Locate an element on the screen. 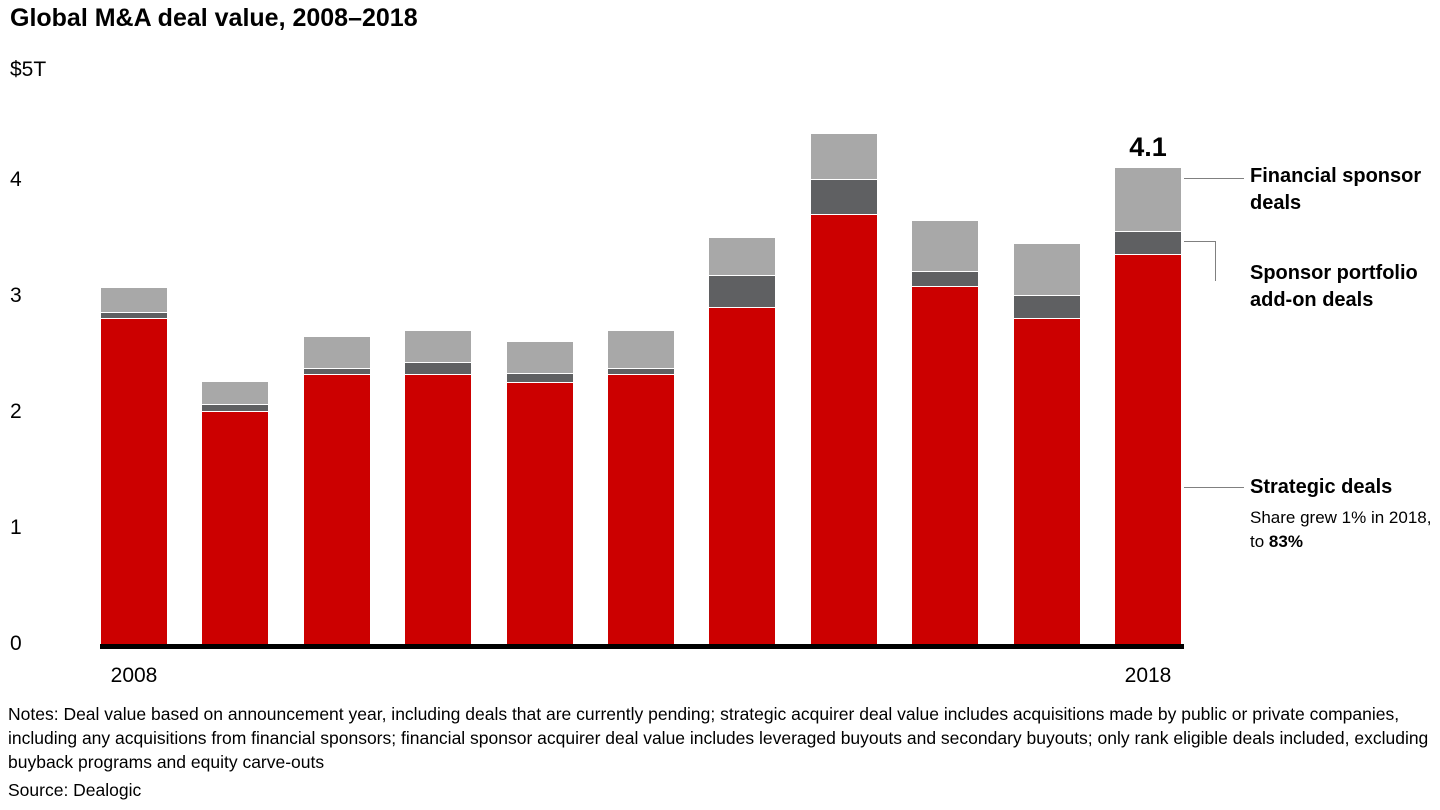 Image resolution: width=1440 pixels, height=810 pixels. connector-line-addon-vertical is located at coordinates (1215, 261).